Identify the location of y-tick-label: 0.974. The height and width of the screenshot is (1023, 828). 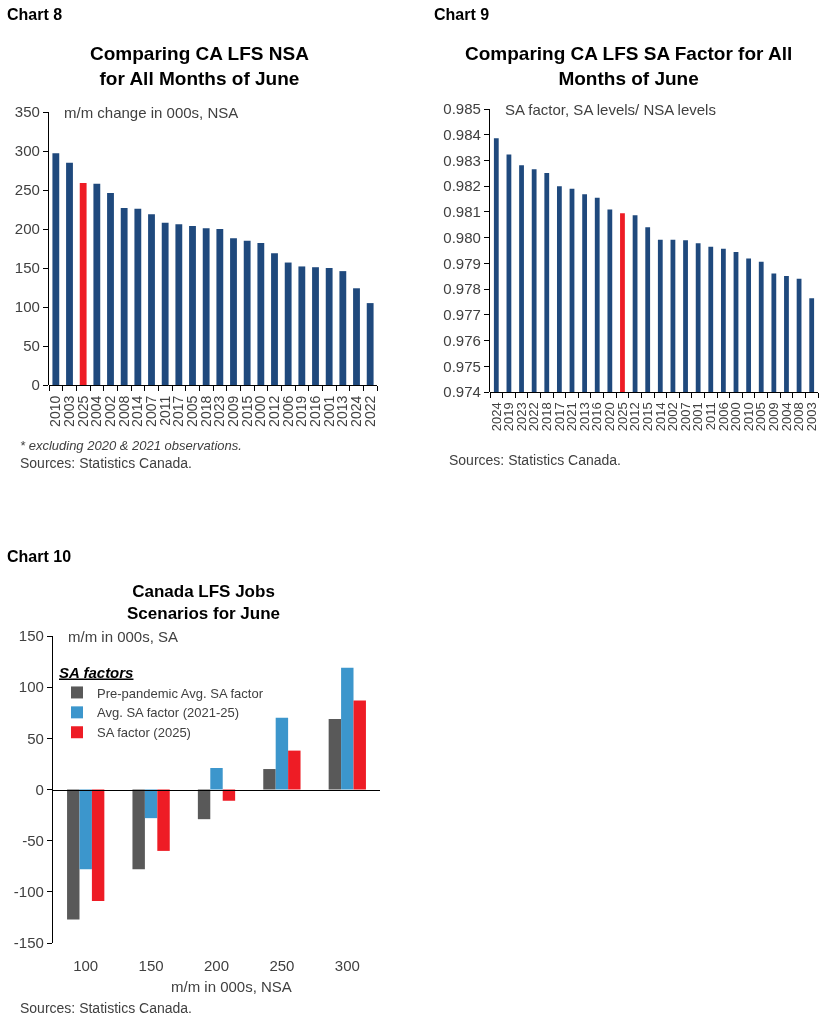
(462, 392).